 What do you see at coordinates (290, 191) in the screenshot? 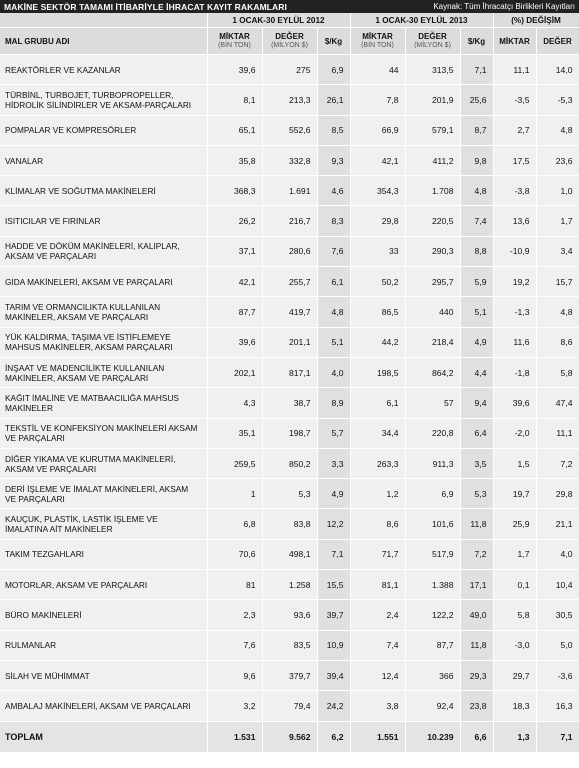
I see `deger-2012-cell: 1.691` at bounding box center [290, 191].